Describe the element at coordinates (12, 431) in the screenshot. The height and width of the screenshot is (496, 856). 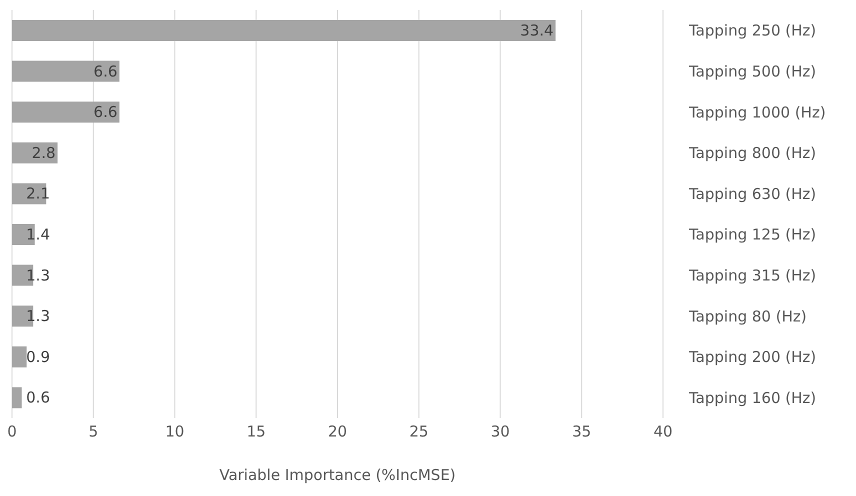
I see `x-tick-label: 0` at that location.